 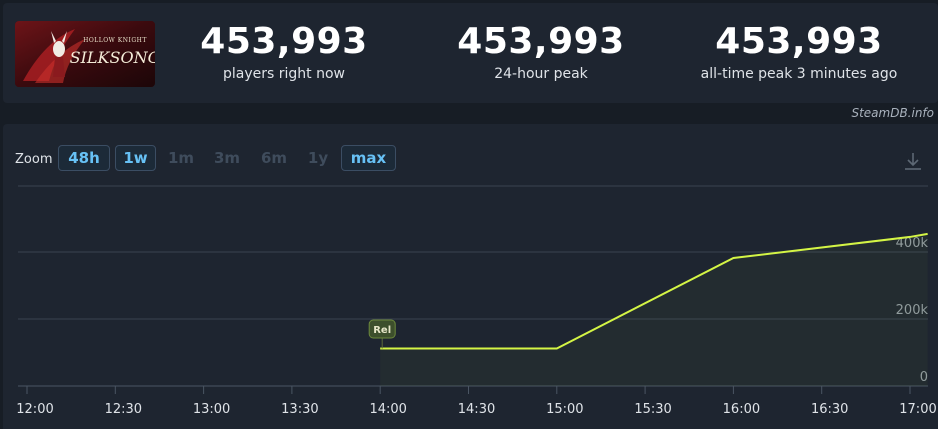 I want to click on x-tick-label: 14:00, so click(x=387, y=409).